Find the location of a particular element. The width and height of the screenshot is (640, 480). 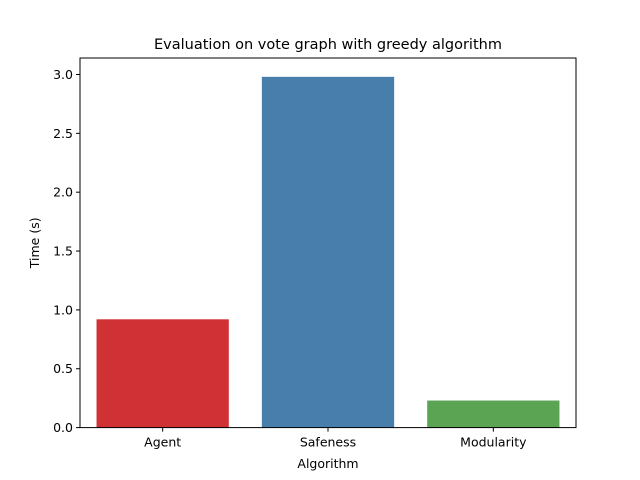

y-axis-label: Time (s) is located at coordinates (34, 243).